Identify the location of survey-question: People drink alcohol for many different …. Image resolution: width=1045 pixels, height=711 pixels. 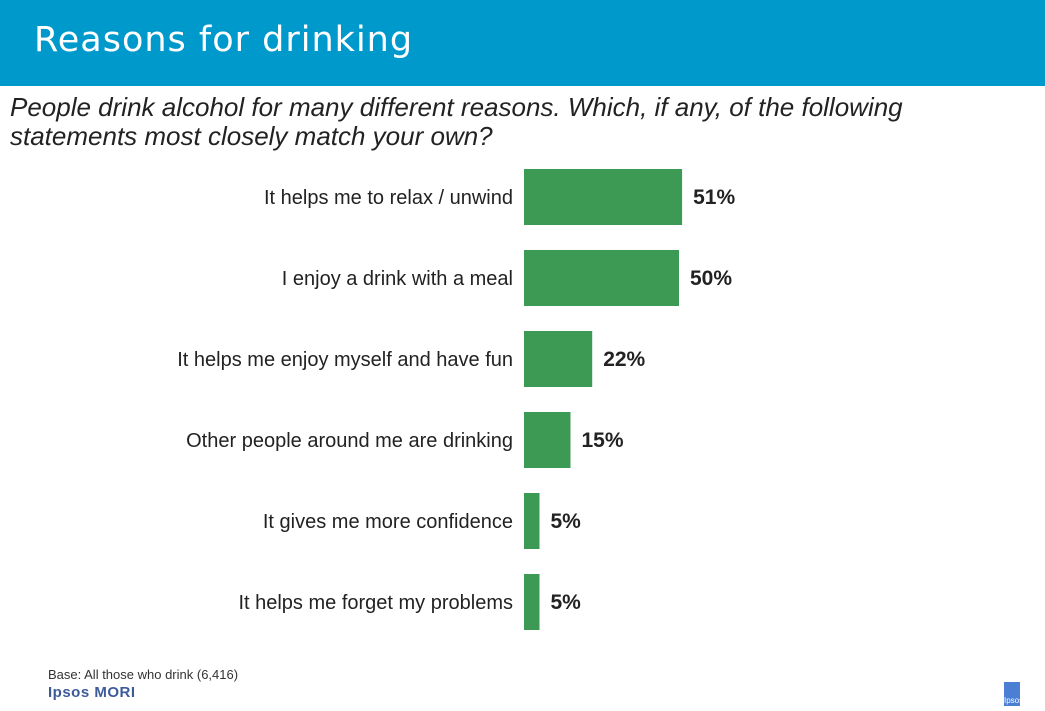
(456, 121).